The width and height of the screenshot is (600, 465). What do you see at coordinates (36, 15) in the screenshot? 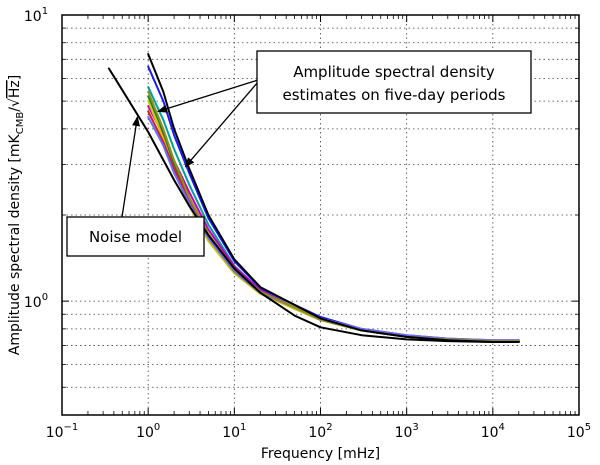
I see `y-tick-label: 10¹` at bounding box center [36, 15].